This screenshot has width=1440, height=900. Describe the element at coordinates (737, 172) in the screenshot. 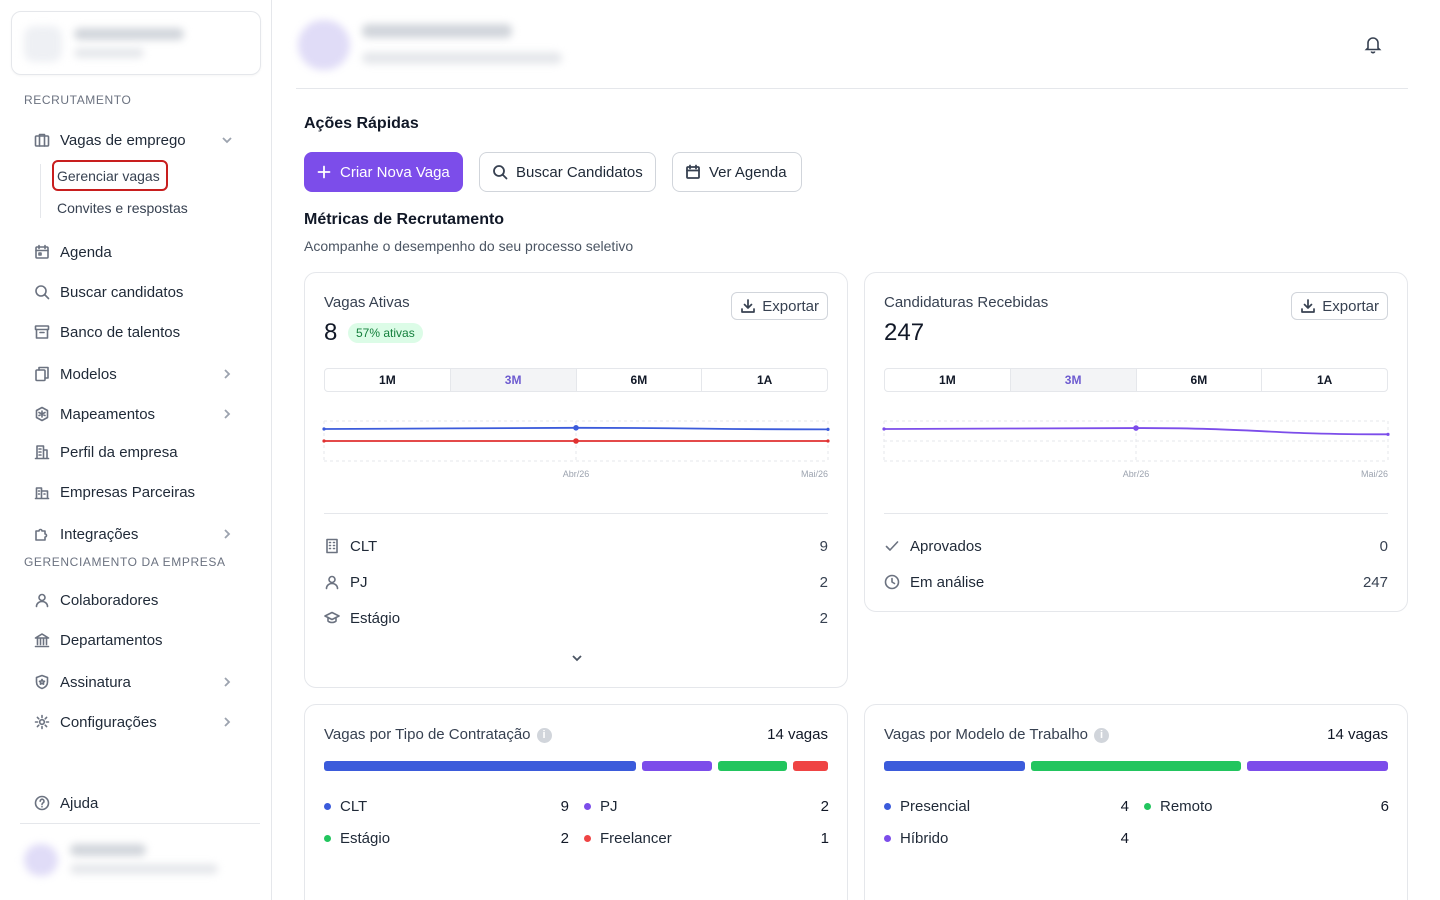

I see `view-agenda-button: Ver Agenda` at that location.